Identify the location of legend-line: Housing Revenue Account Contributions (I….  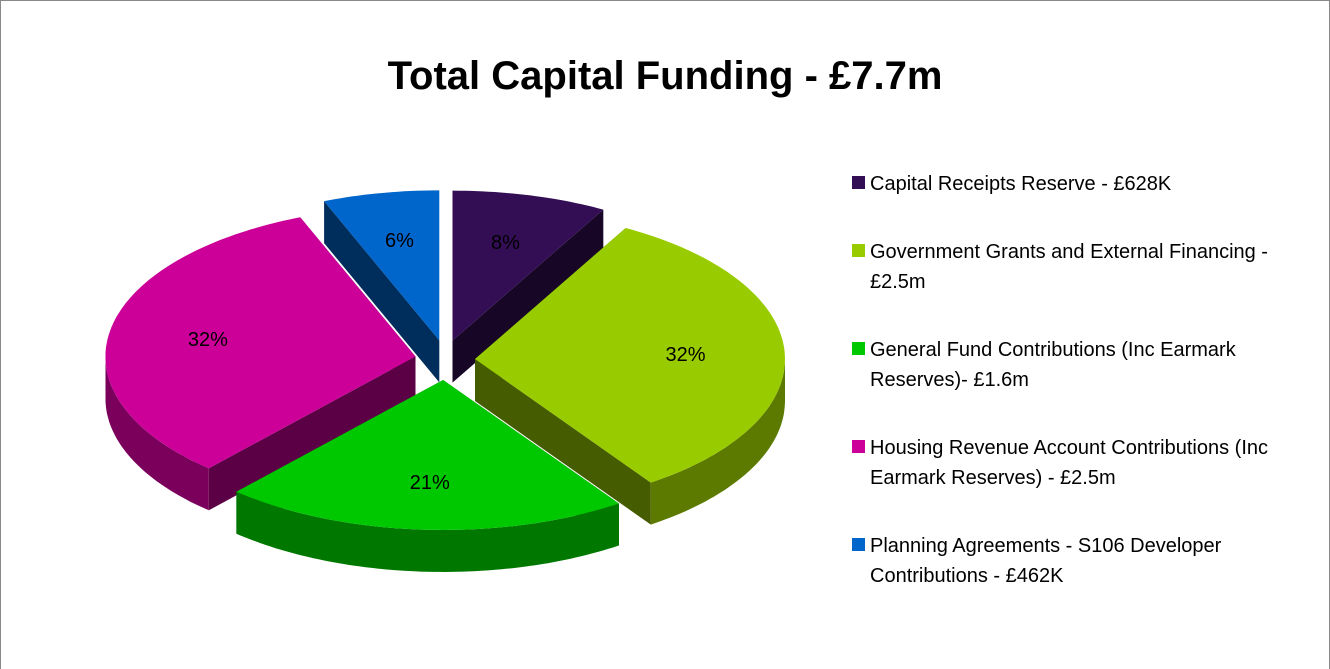
(1072, 448).